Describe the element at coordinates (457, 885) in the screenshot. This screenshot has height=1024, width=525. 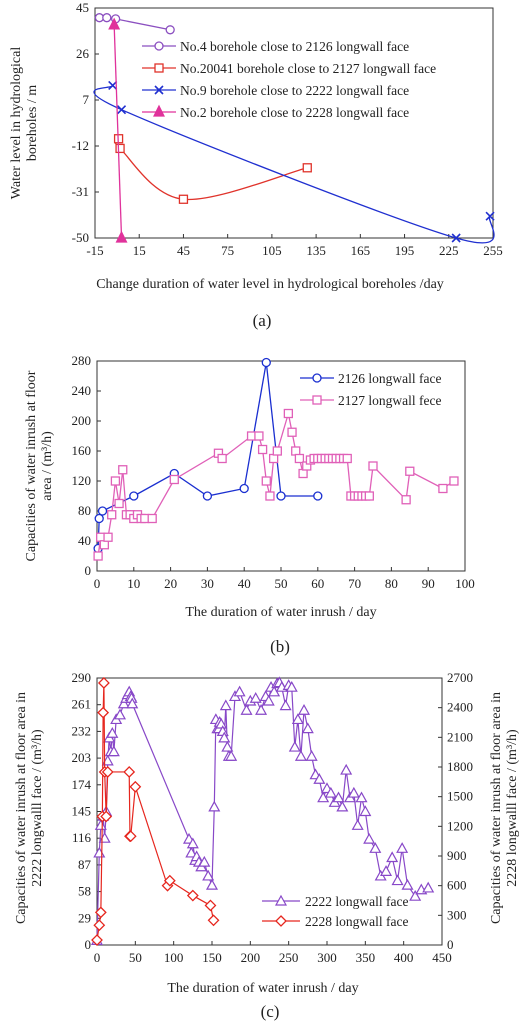
I see `y-right-tick-label: 600` at that location.